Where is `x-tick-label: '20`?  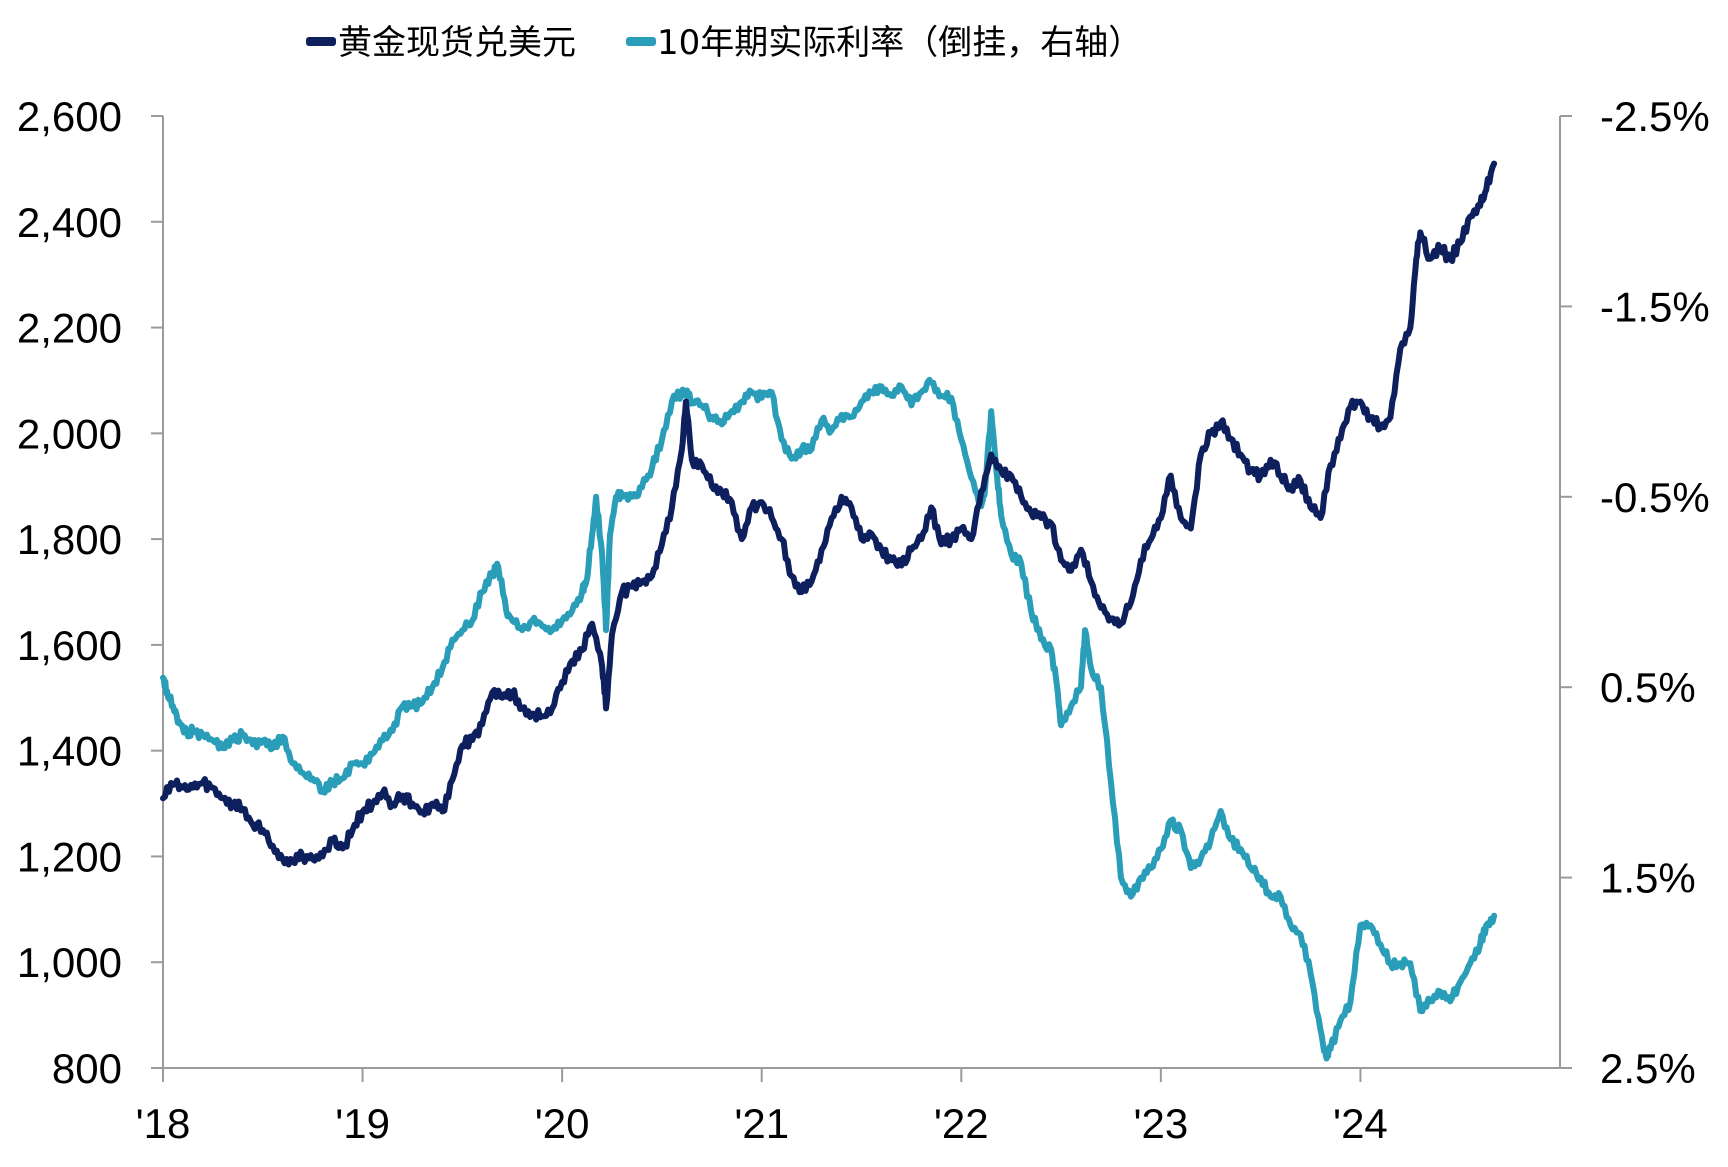 x-tick-label: '20 is located at coordinates (562, 1123).